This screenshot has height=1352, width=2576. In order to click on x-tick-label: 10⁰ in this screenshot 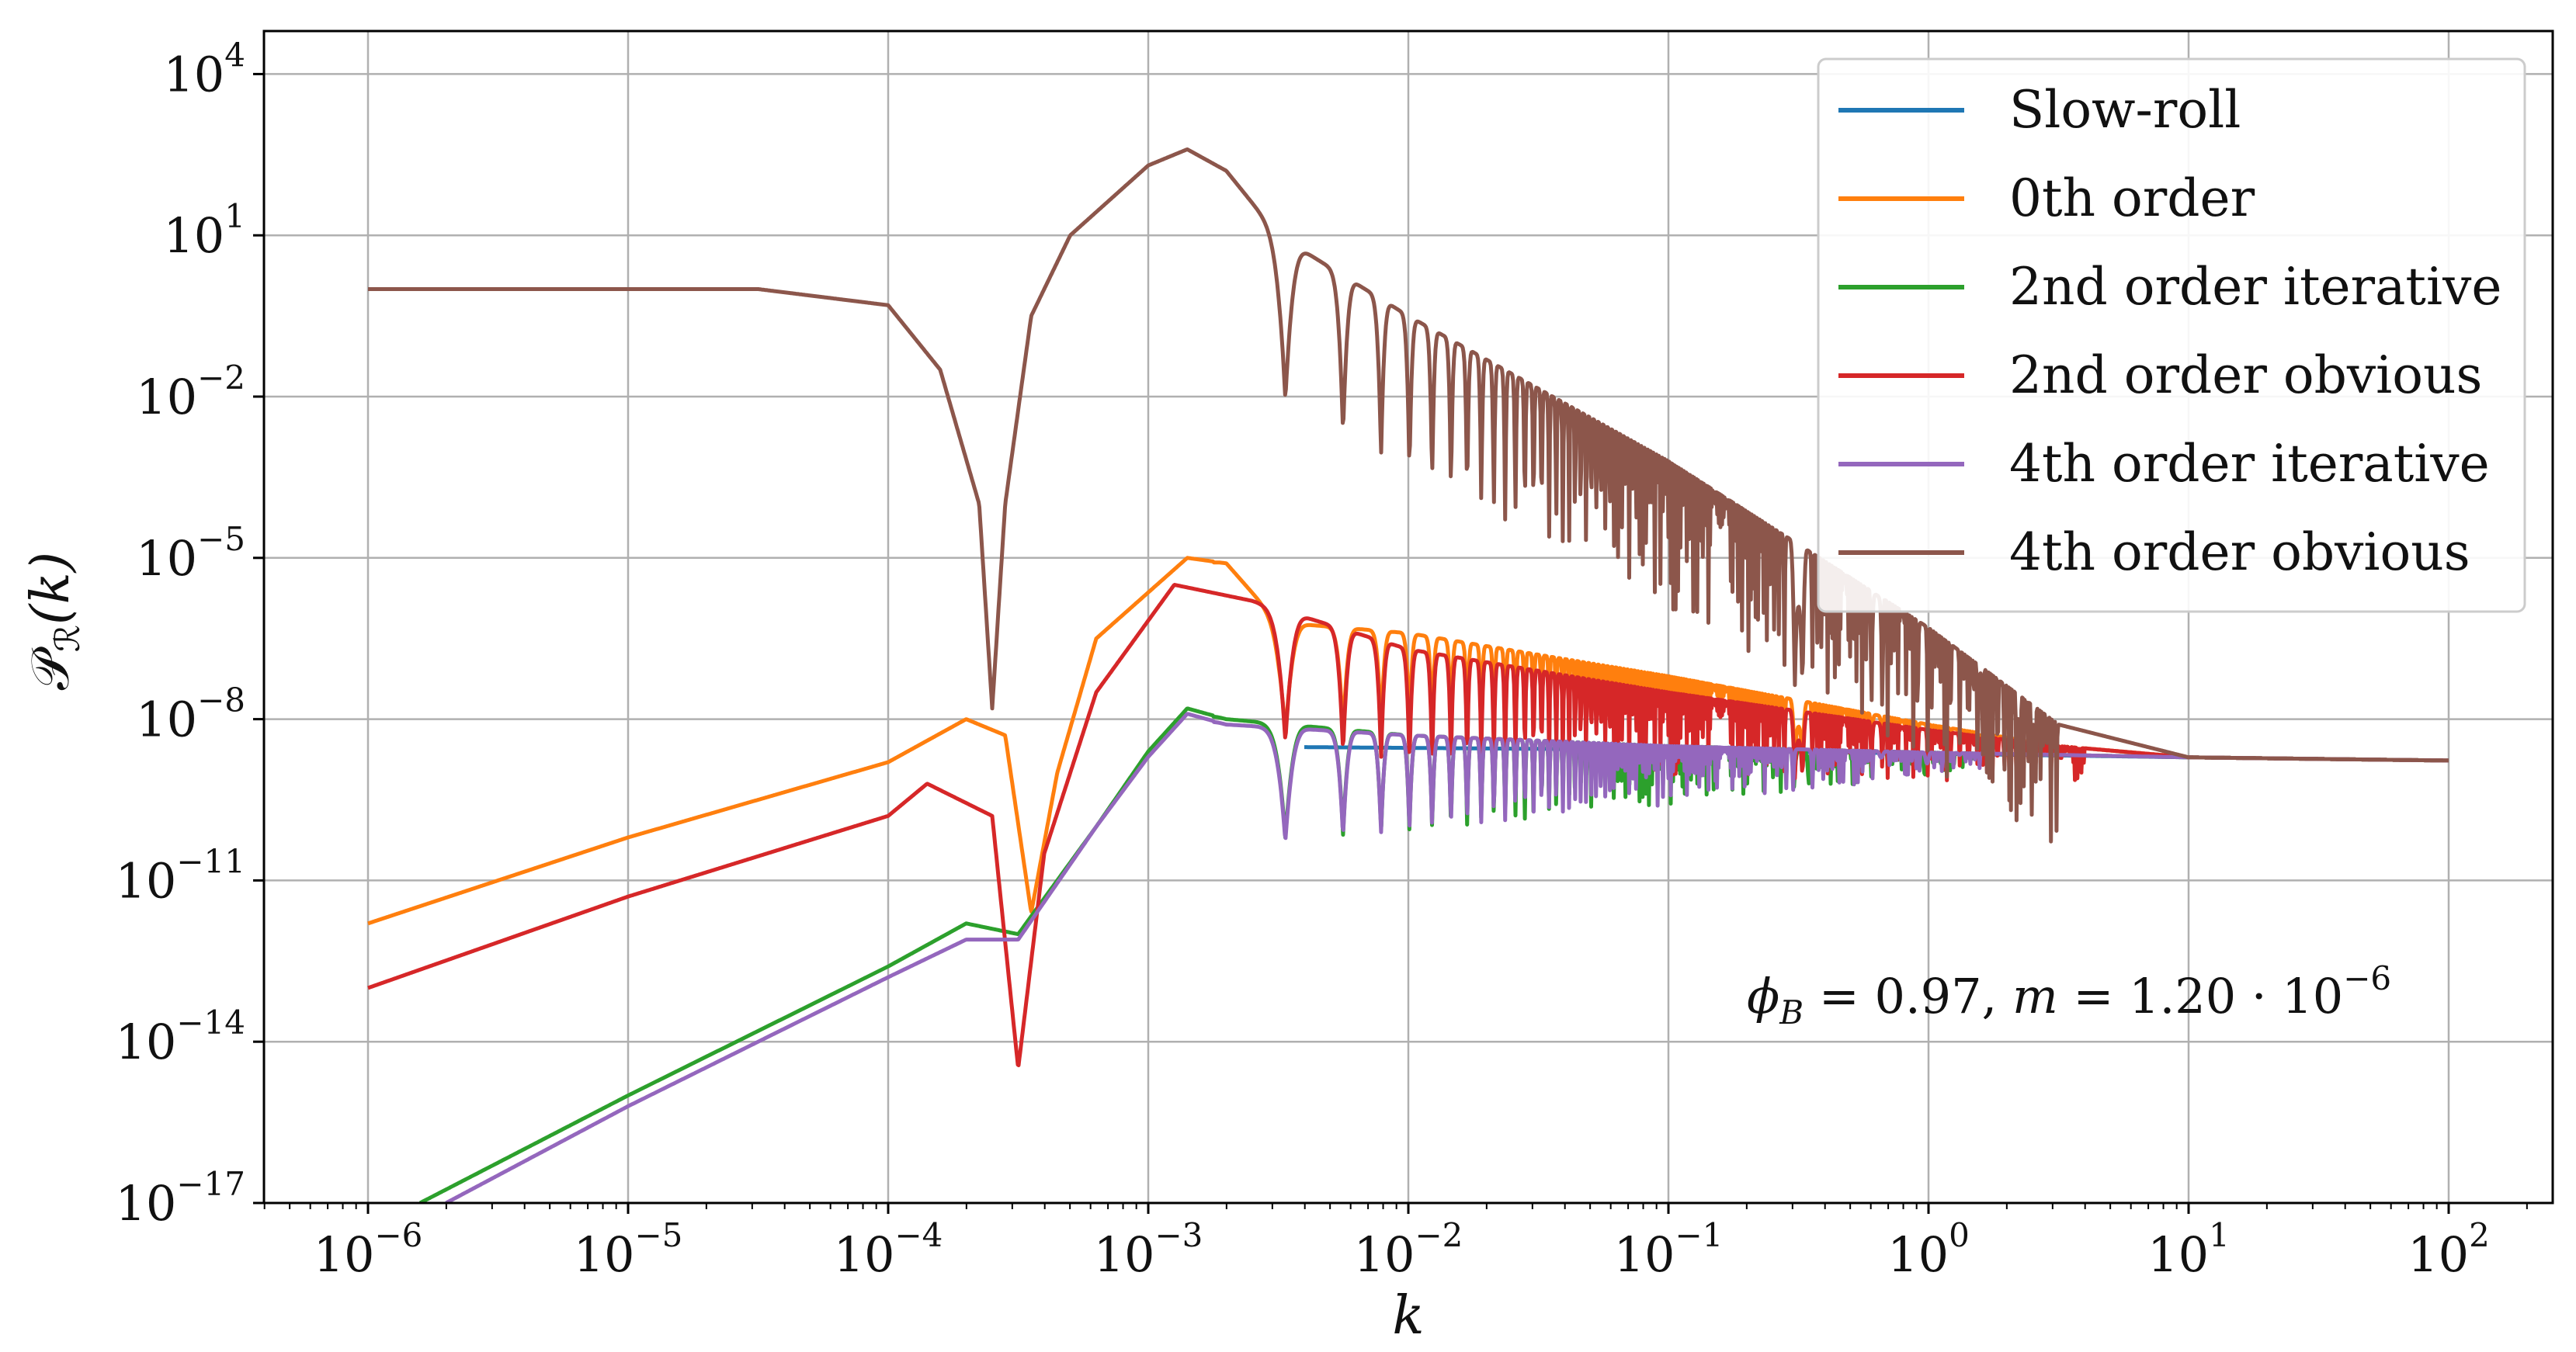, I will do `click(1928, 1249)`.